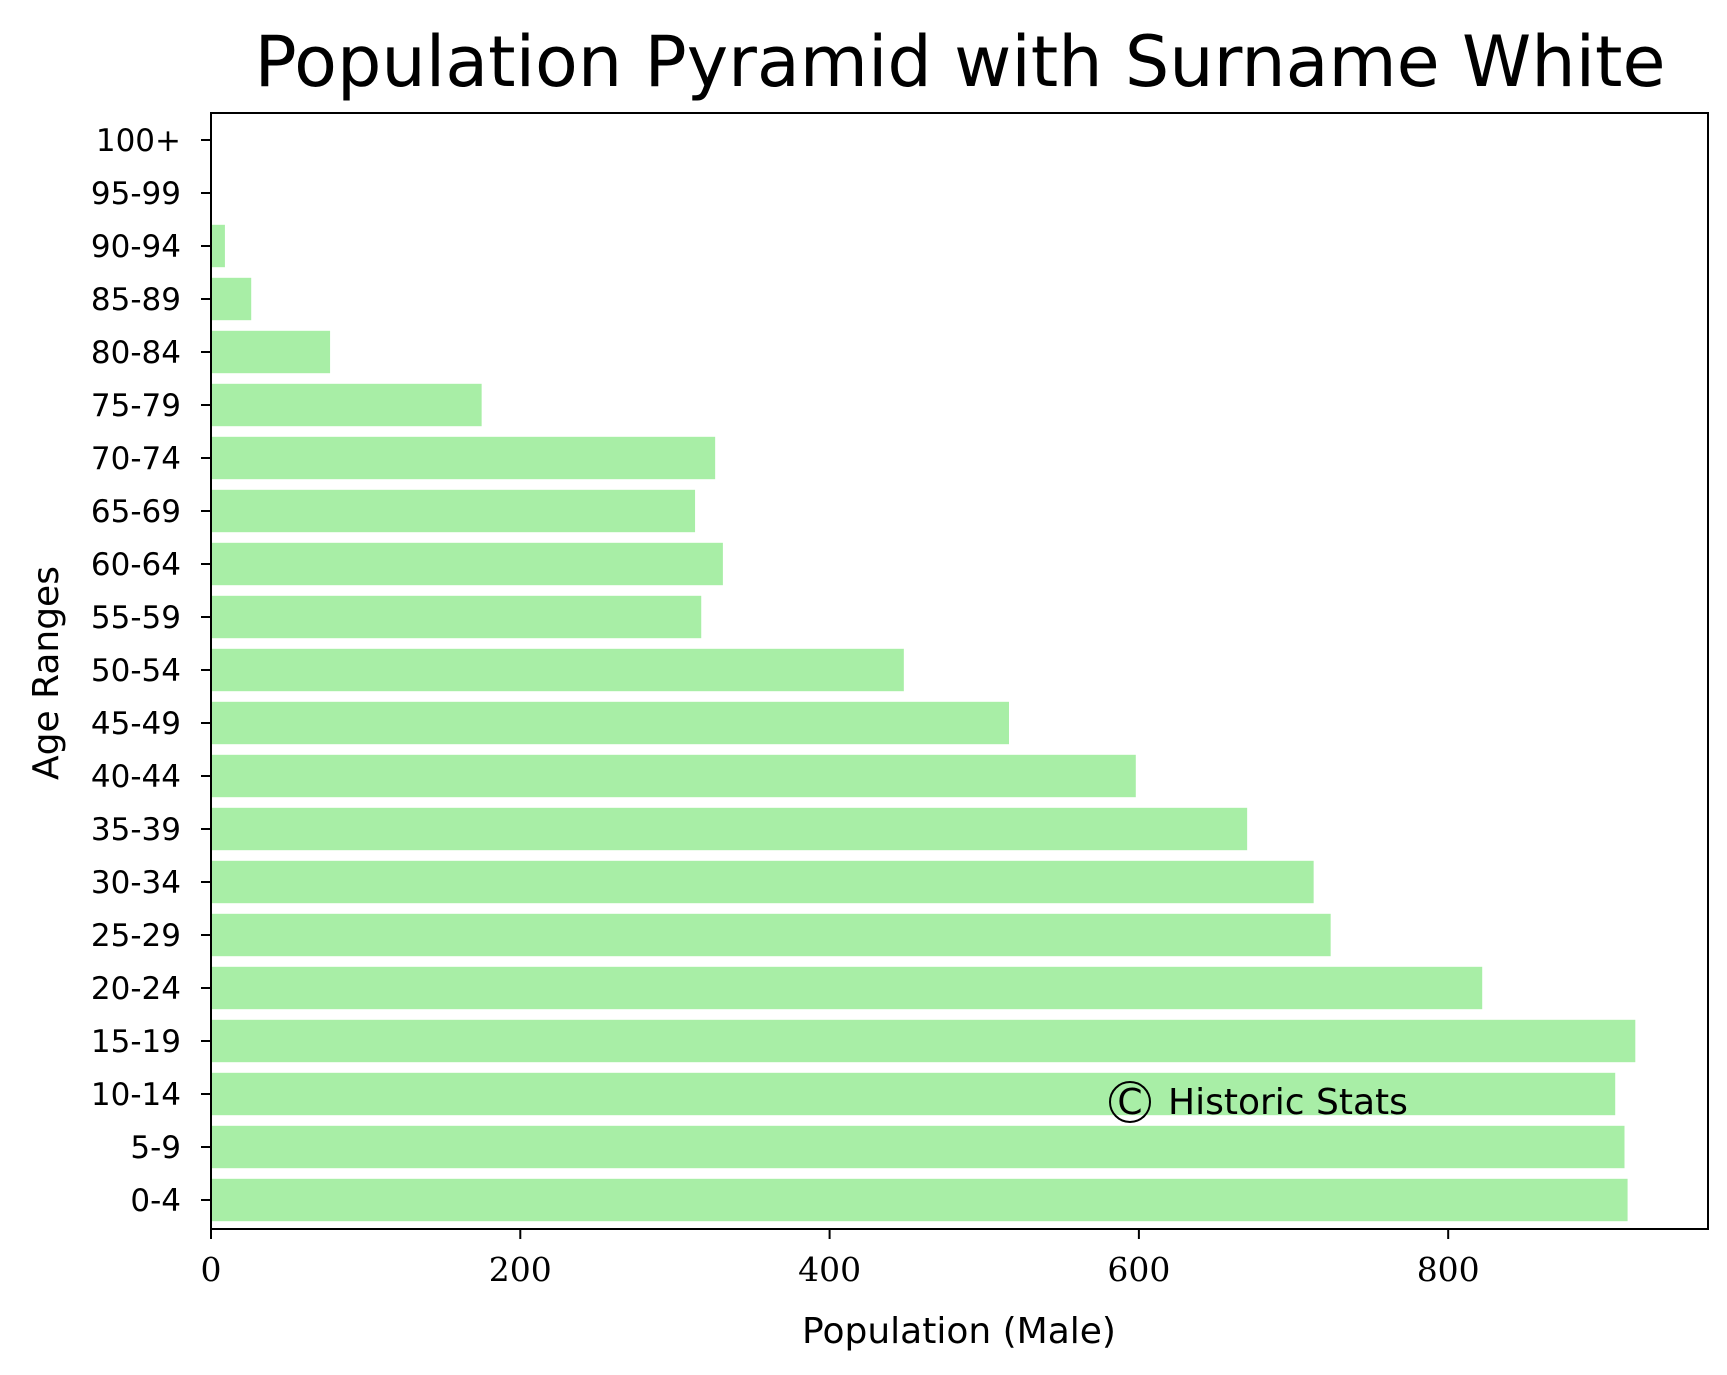  What do you see at coordinates (136, 406) in the screenshot?
I see `y-tick-label: 75-79` at bounding box center [136, 406].